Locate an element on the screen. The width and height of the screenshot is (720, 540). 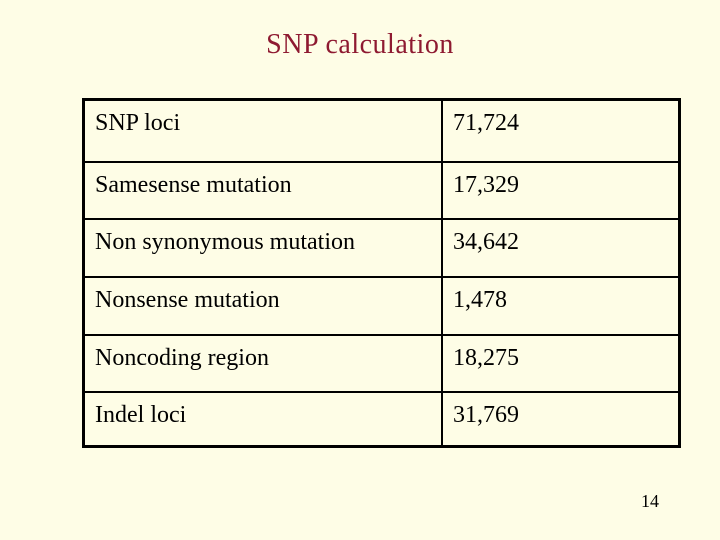
row-label-cell: Nonsense mutation is located at coordinates (262, 305).